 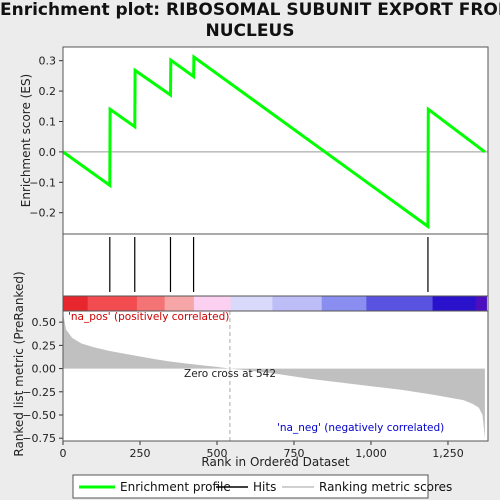 What do you see at coordinates (48, 152) in the screenshot?
I see `es-ytick-label: 0.0` at bounding box center [48, 152].